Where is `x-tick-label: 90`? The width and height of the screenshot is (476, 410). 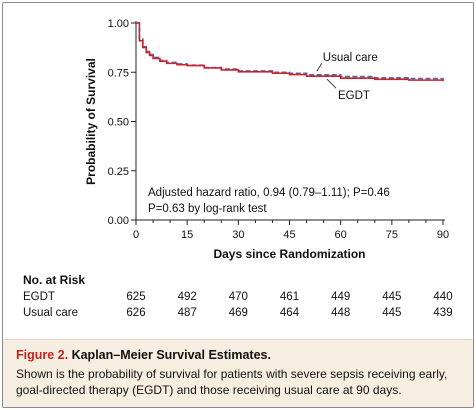 x-tick-label: 90 is located at coordinates (443, 235).